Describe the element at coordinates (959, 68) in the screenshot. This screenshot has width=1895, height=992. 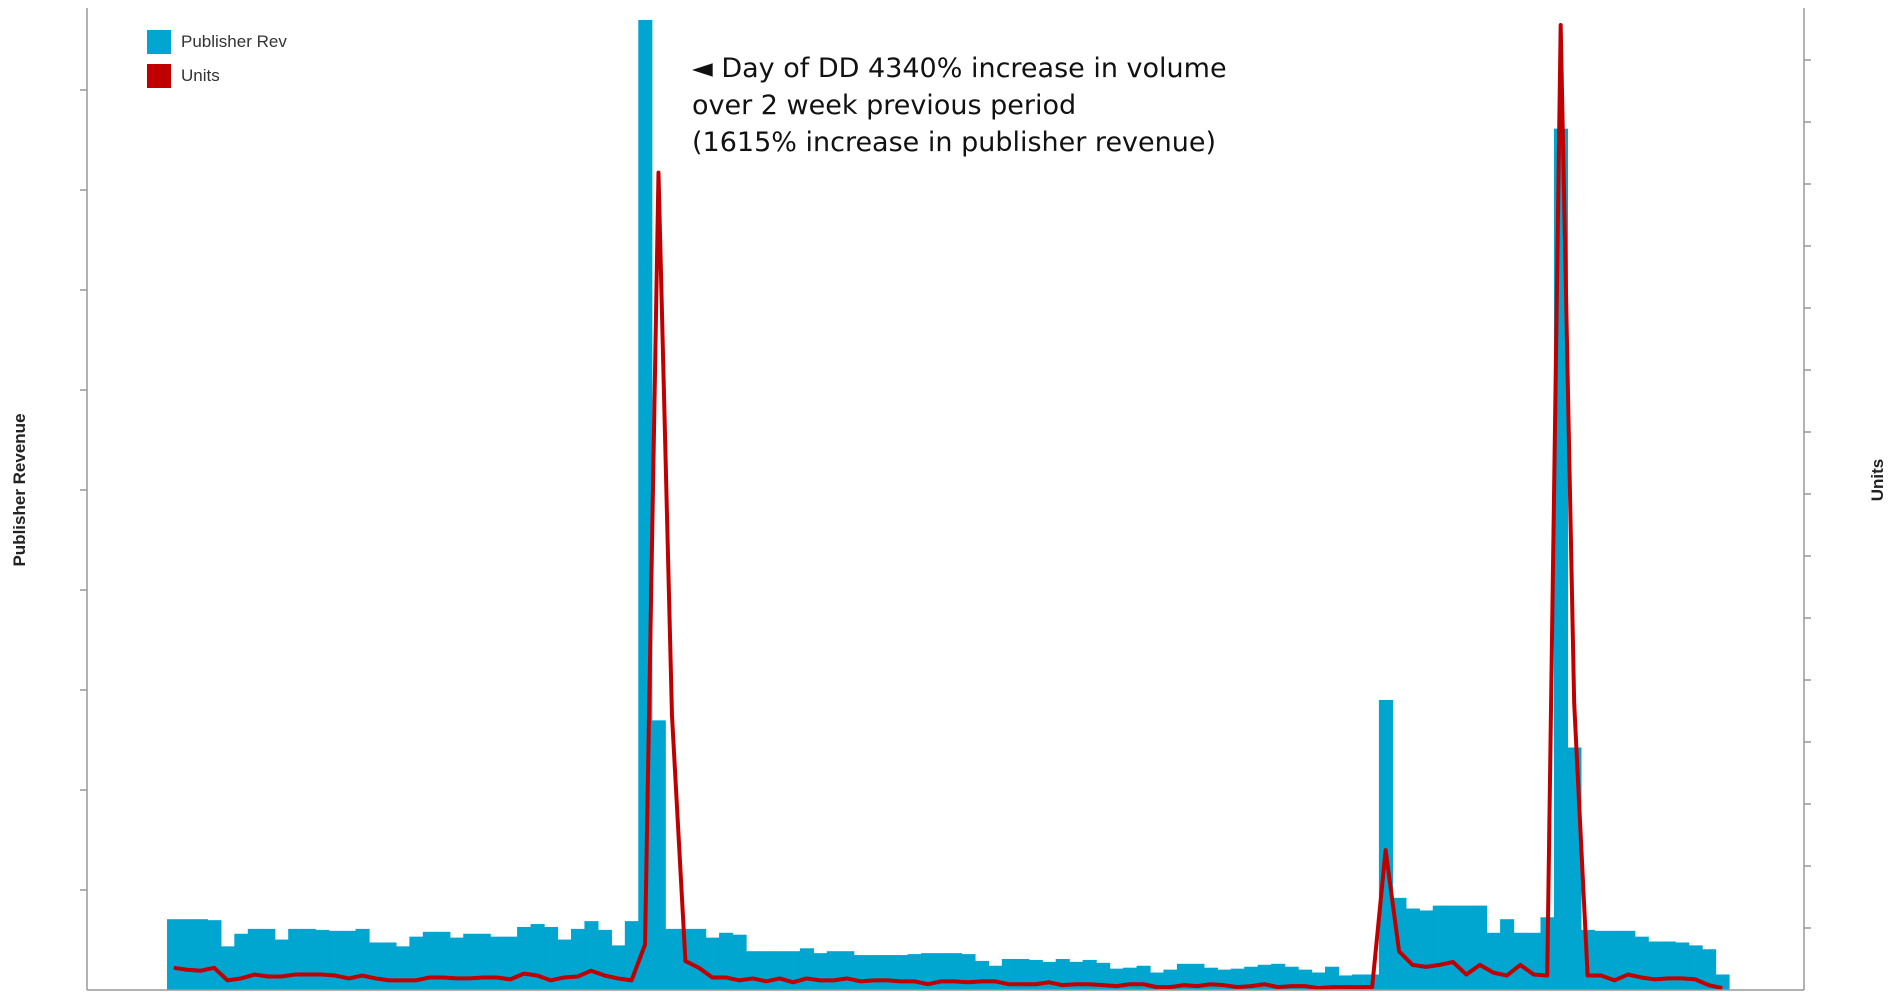
I see `annotation-line-1: ◄ Day of DD 4340% increase in volume` at that location.